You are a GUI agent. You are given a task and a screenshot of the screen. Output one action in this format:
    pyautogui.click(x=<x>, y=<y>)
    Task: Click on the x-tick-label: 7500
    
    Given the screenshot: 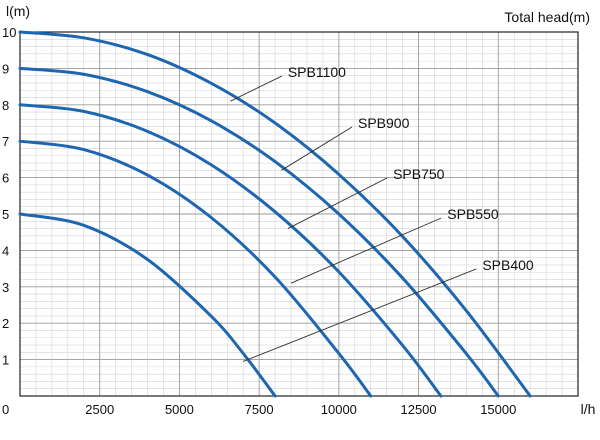 What is the action you would take?
    pyautogui.click(x=259, y=409)
    